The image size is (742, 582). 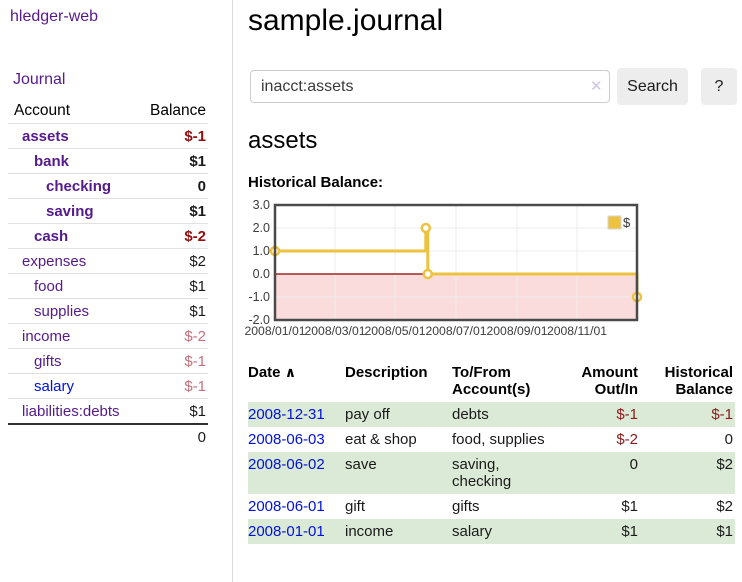 I want to click on account-row-checking: checking 0, so click(x=108, y=186).